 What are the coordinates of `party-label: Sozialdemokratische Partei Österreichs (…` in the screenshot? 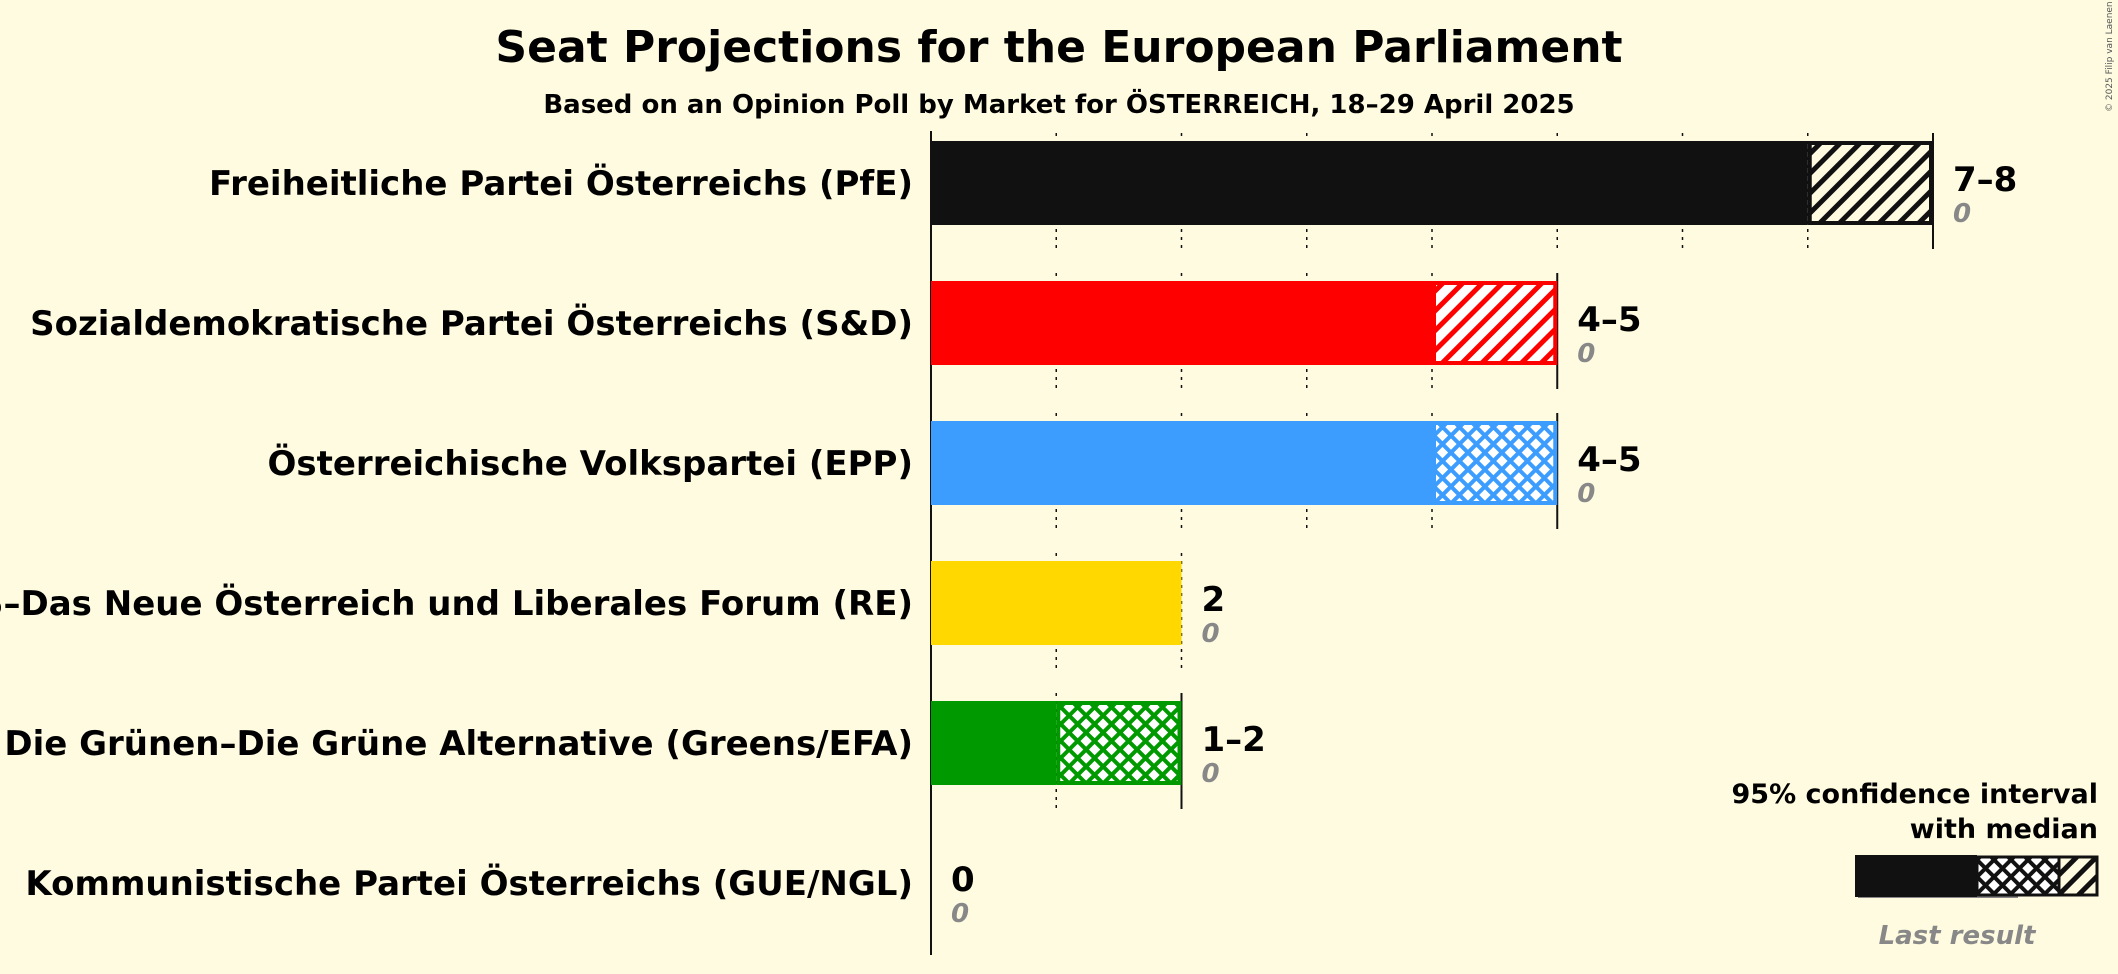 It's located at (471, 323).